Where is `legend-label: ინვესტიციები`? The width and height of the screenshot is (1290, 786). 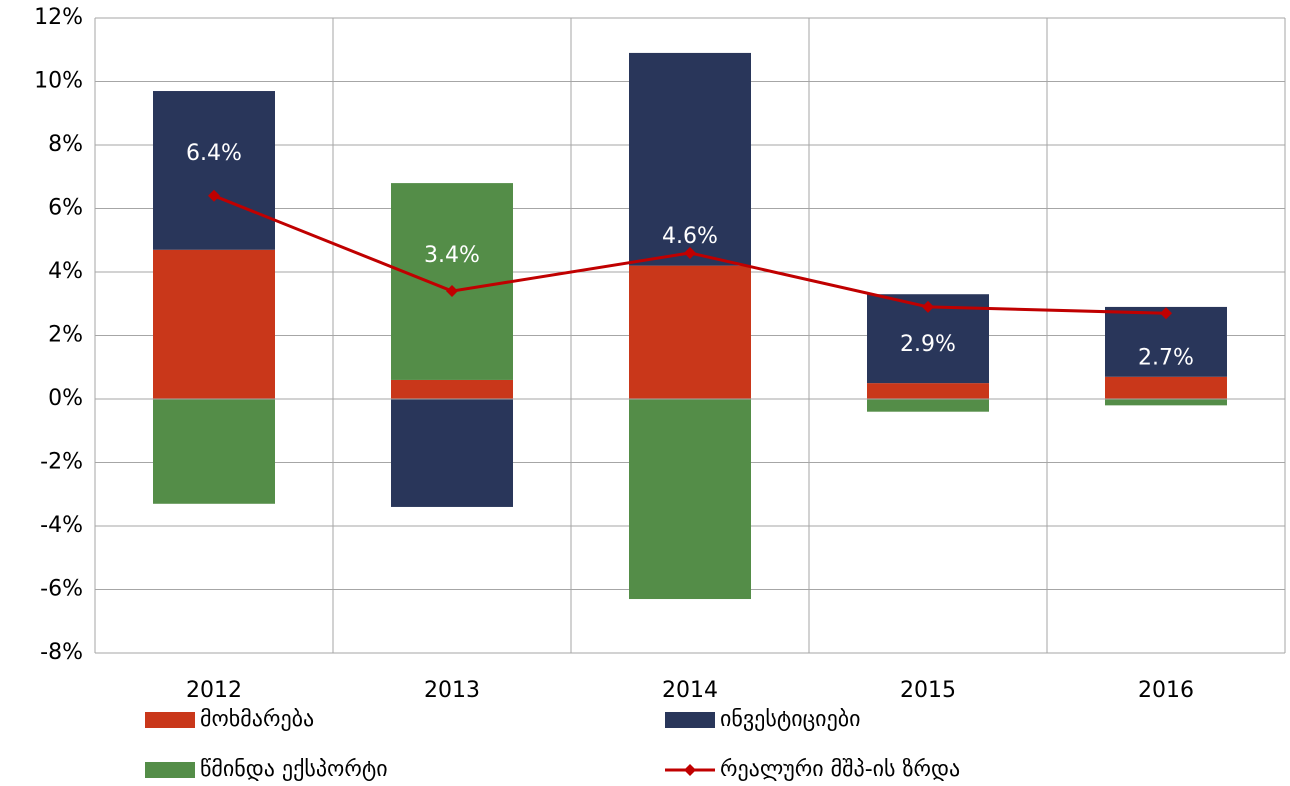
legend-label: ინვესტიციები is located at coordinates (790, 719).